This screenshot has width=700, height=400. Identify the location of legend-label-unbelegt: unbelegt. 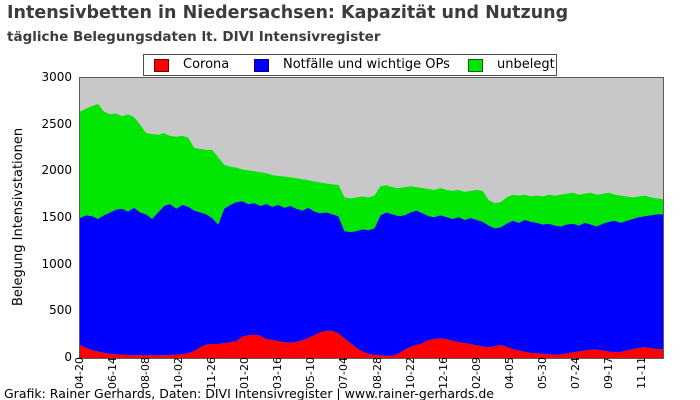
(526, 64).